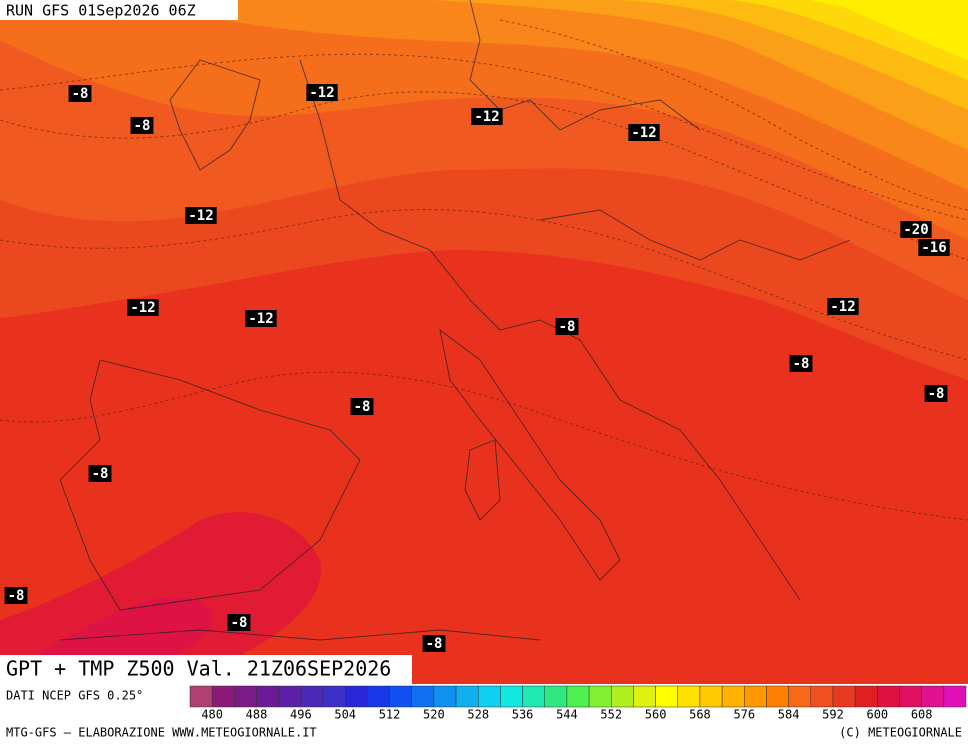 This screenshot has width=968, height=745. I want to click on run-box, so click(119, 10).